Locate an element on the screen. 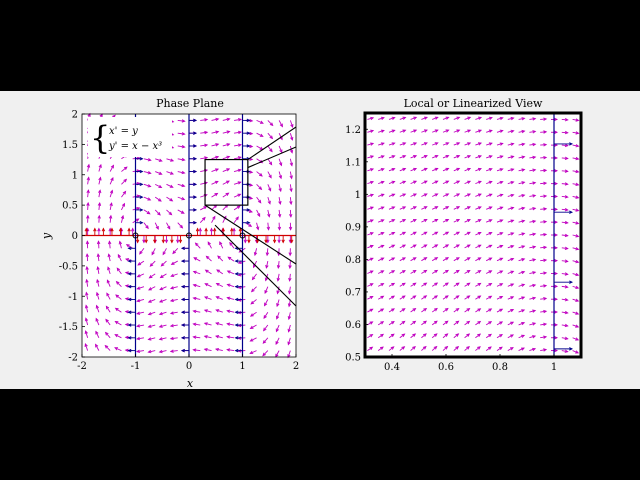 The height and width of the screenshot is (480, 640). x-tick-label: 0 is located at coordinates (189, 366).